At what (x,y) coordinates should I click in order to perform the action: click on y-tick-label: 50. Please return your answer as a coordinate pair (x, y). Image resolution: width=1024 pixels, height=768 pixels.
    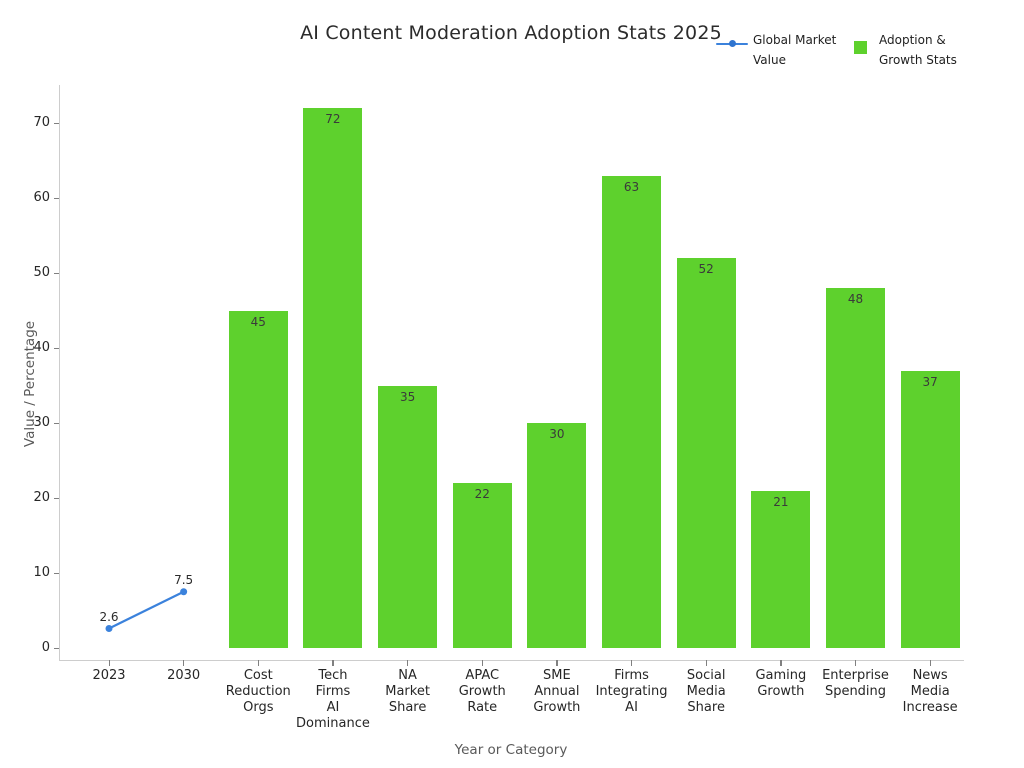
    Looking at the image, I should click on (41, 272).